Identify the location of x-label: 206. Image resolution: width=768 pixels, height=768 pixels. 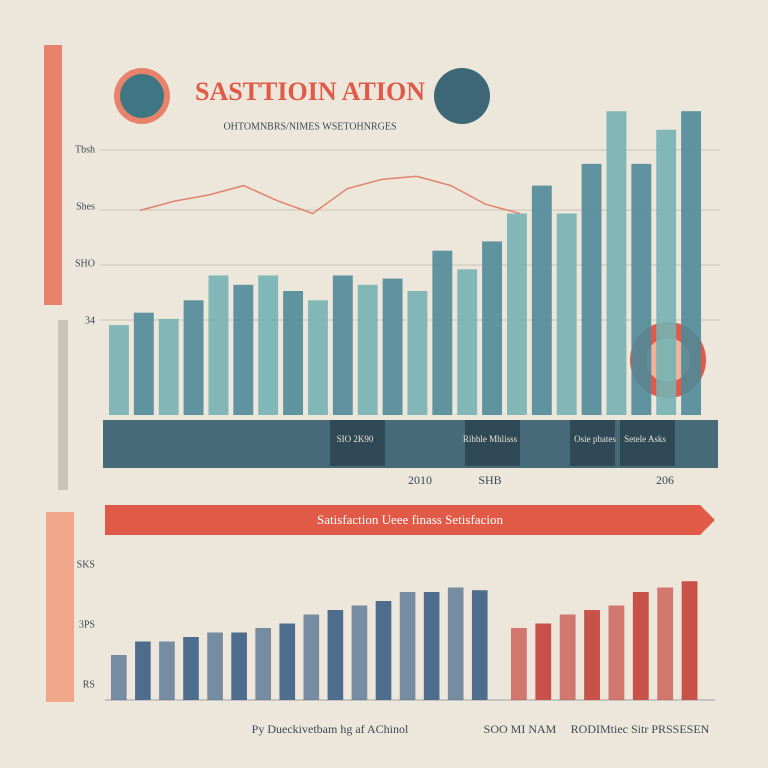
(665, 480).